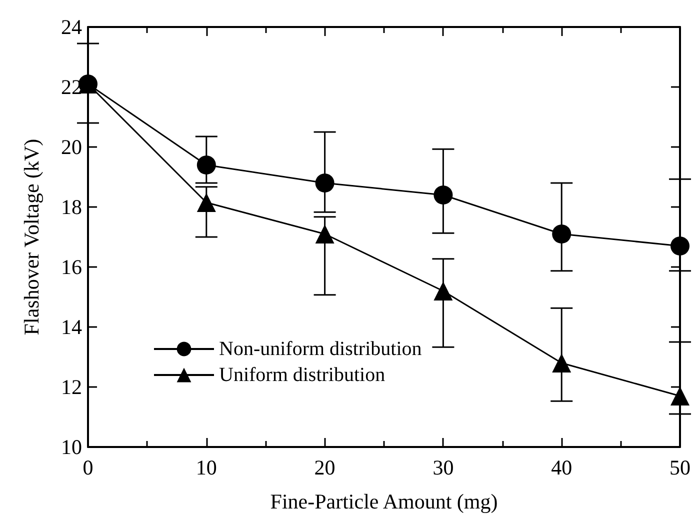  I want to click on x-tick-label: 40, so click(561, 468).